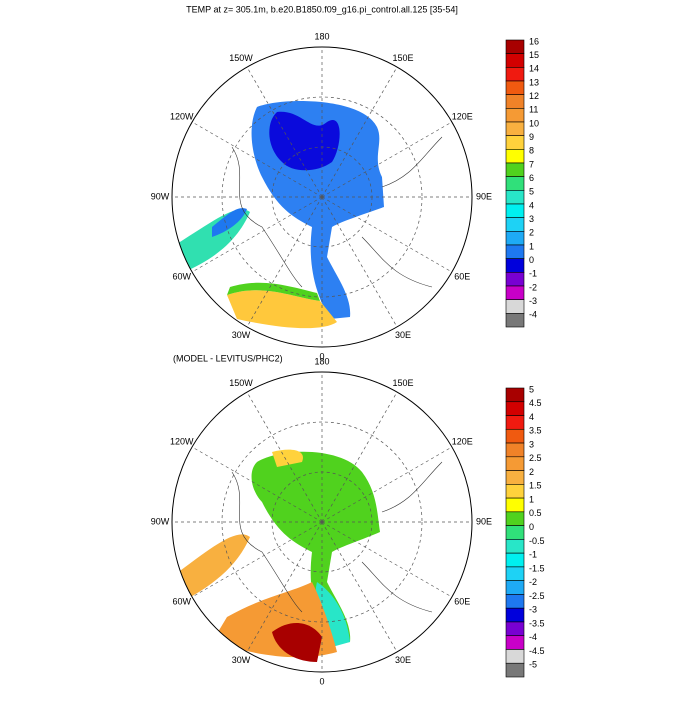 This screenshot has height=705, width=700. What do you see at coordinates (531, 389) in the screenshot?
I see `colorbar-label: 5` at bounding box center [531, 389].